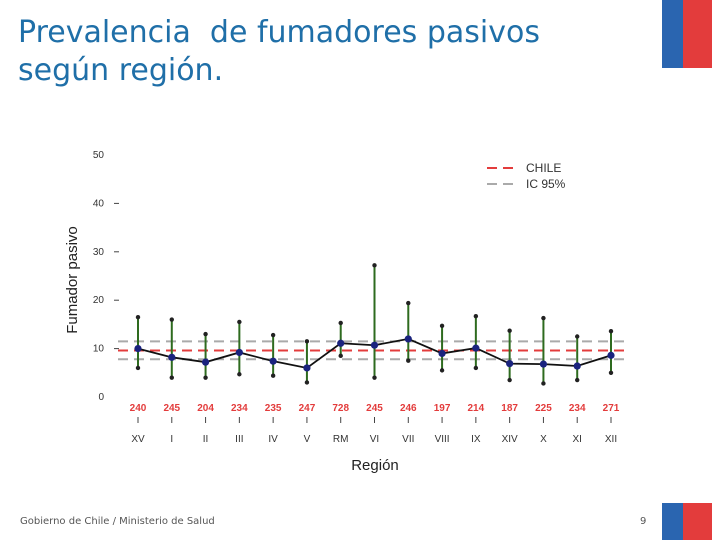 This screenshot has height=540, width=720. Describe the element at coordinates (442, 439) in the screenshot. I see `x-tick-label: VIII` at that location.